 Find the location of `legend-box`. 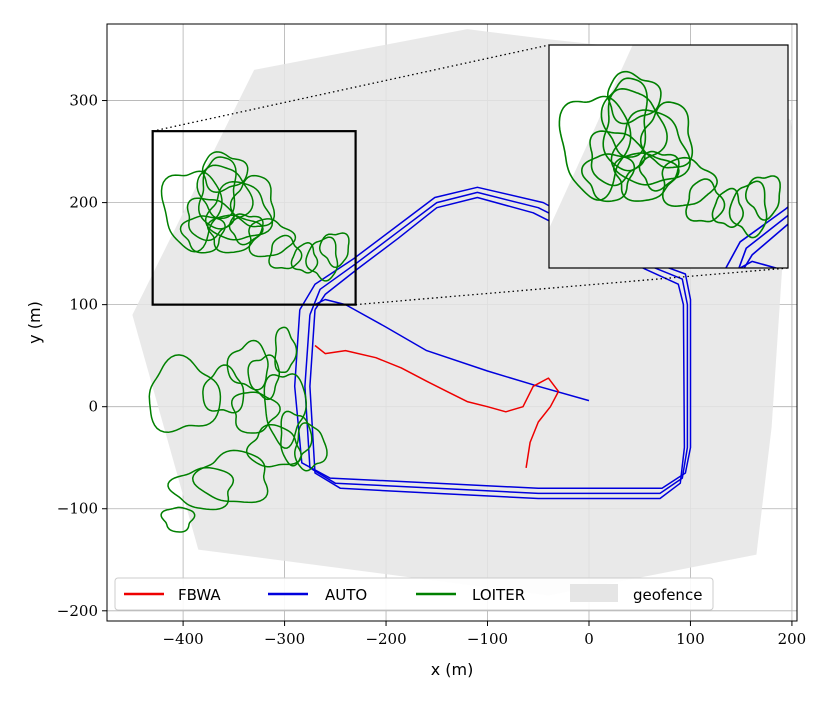

legend-box is located at coordinates (414, 594).